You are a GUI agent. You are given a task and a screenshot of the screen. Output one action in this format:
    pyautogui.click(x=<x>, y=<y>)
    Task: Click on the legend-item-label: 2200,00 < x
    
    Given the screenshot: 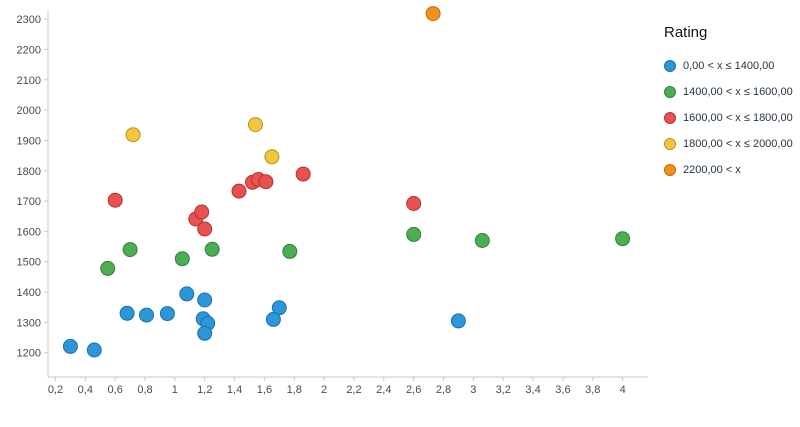 What is the action you would take?
    pyautogui.click(x=712, y=170)
    